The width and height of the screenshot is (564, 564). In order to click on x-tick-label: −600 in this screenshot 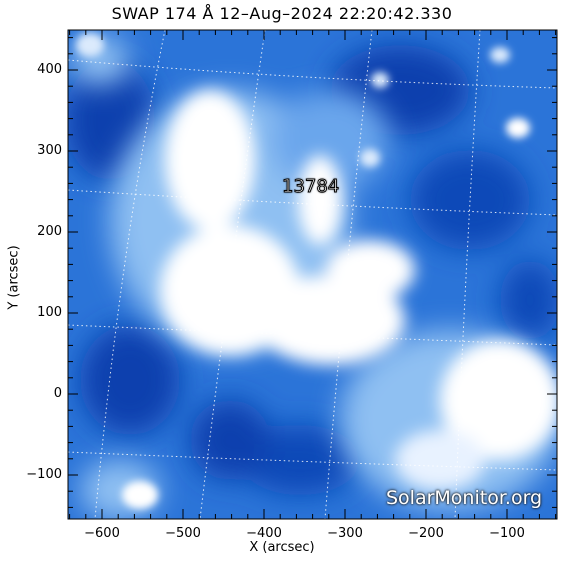, I will do `click(102, 533)`.